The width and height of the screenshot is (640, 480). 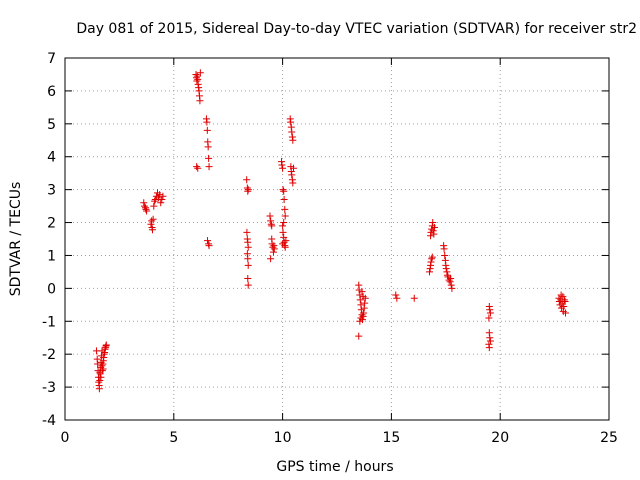 I want to click on x-tick-label: 20, so click(x=500, y=438).